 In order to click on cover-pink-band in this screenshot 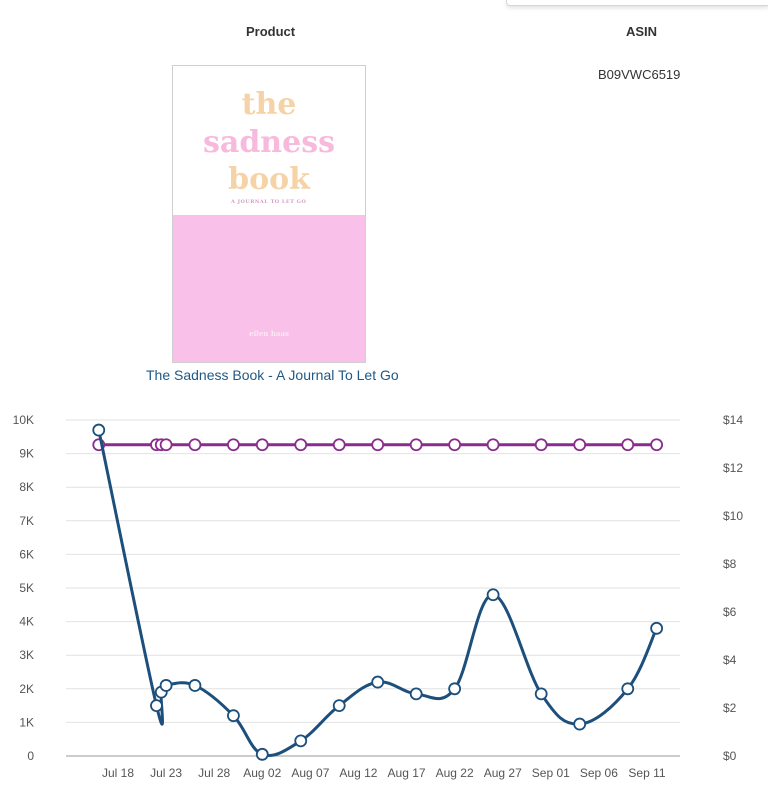, I will do `click(269, 288)`.